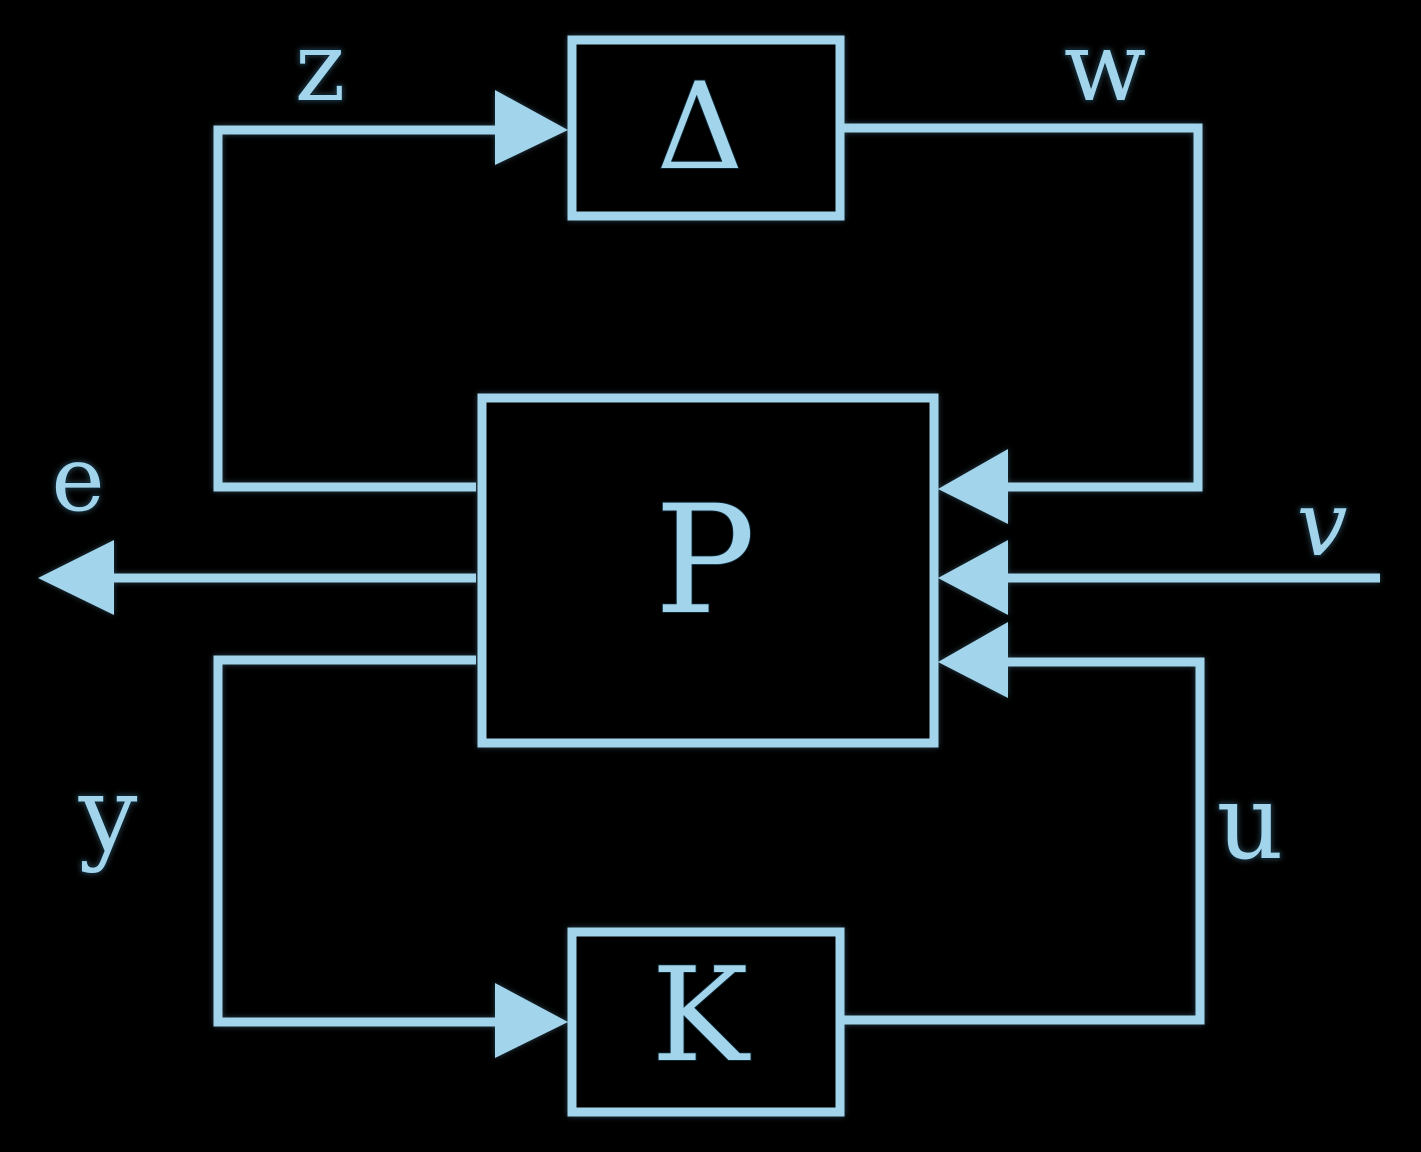 Image resolution: width=1421 pixels, height=1152 pixels. Describe the element at coordinates (973, 660) in the screenshot. I see `u-arrowhead` at that location.